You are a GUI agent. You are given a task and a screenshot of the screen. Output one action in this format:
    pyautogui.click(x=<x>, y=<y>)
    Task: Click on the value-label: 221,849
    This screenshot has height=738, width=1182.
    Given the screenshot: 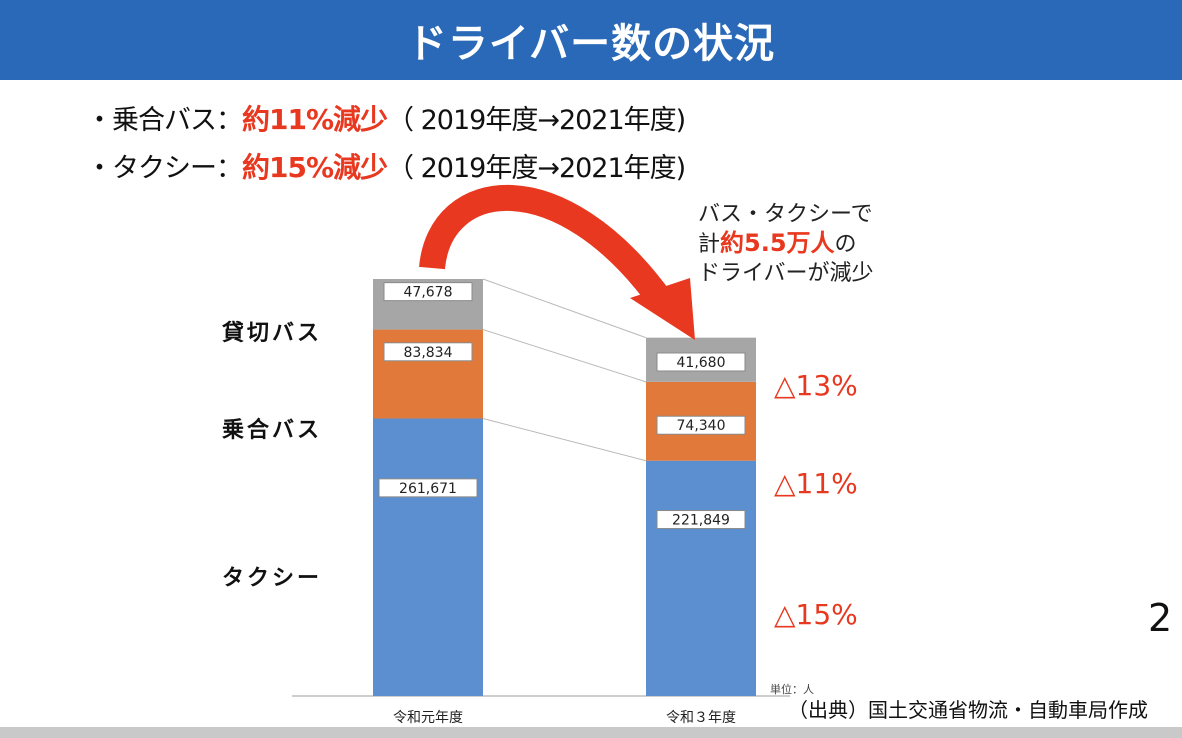 What is the action you would take?
    pyautogui.click(x=701, y=521)
    